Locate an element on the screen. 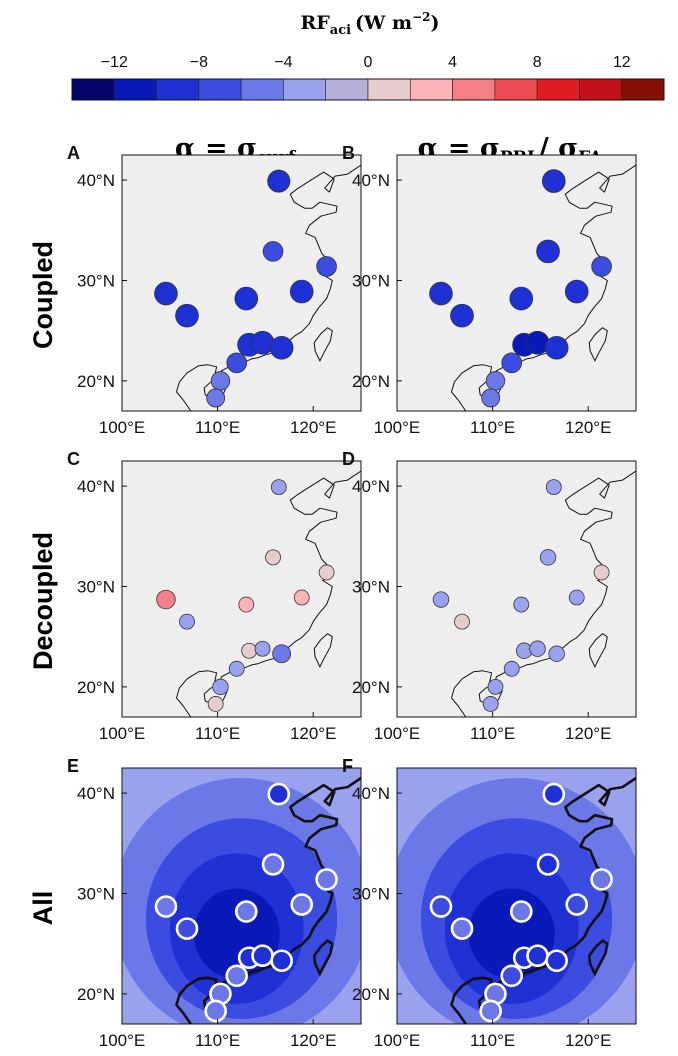  panel-letter: B is located at coordinates (348, 153).